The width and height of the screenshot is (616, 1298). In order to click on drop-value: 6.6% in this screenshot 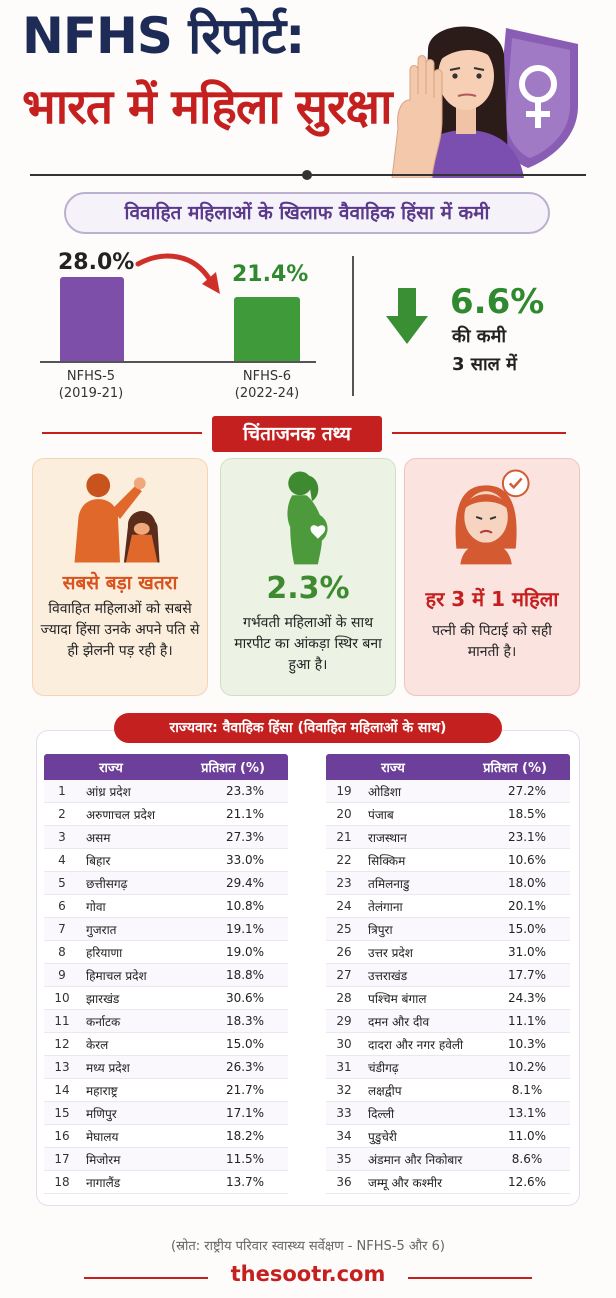, I will do `click(497, 302)`.